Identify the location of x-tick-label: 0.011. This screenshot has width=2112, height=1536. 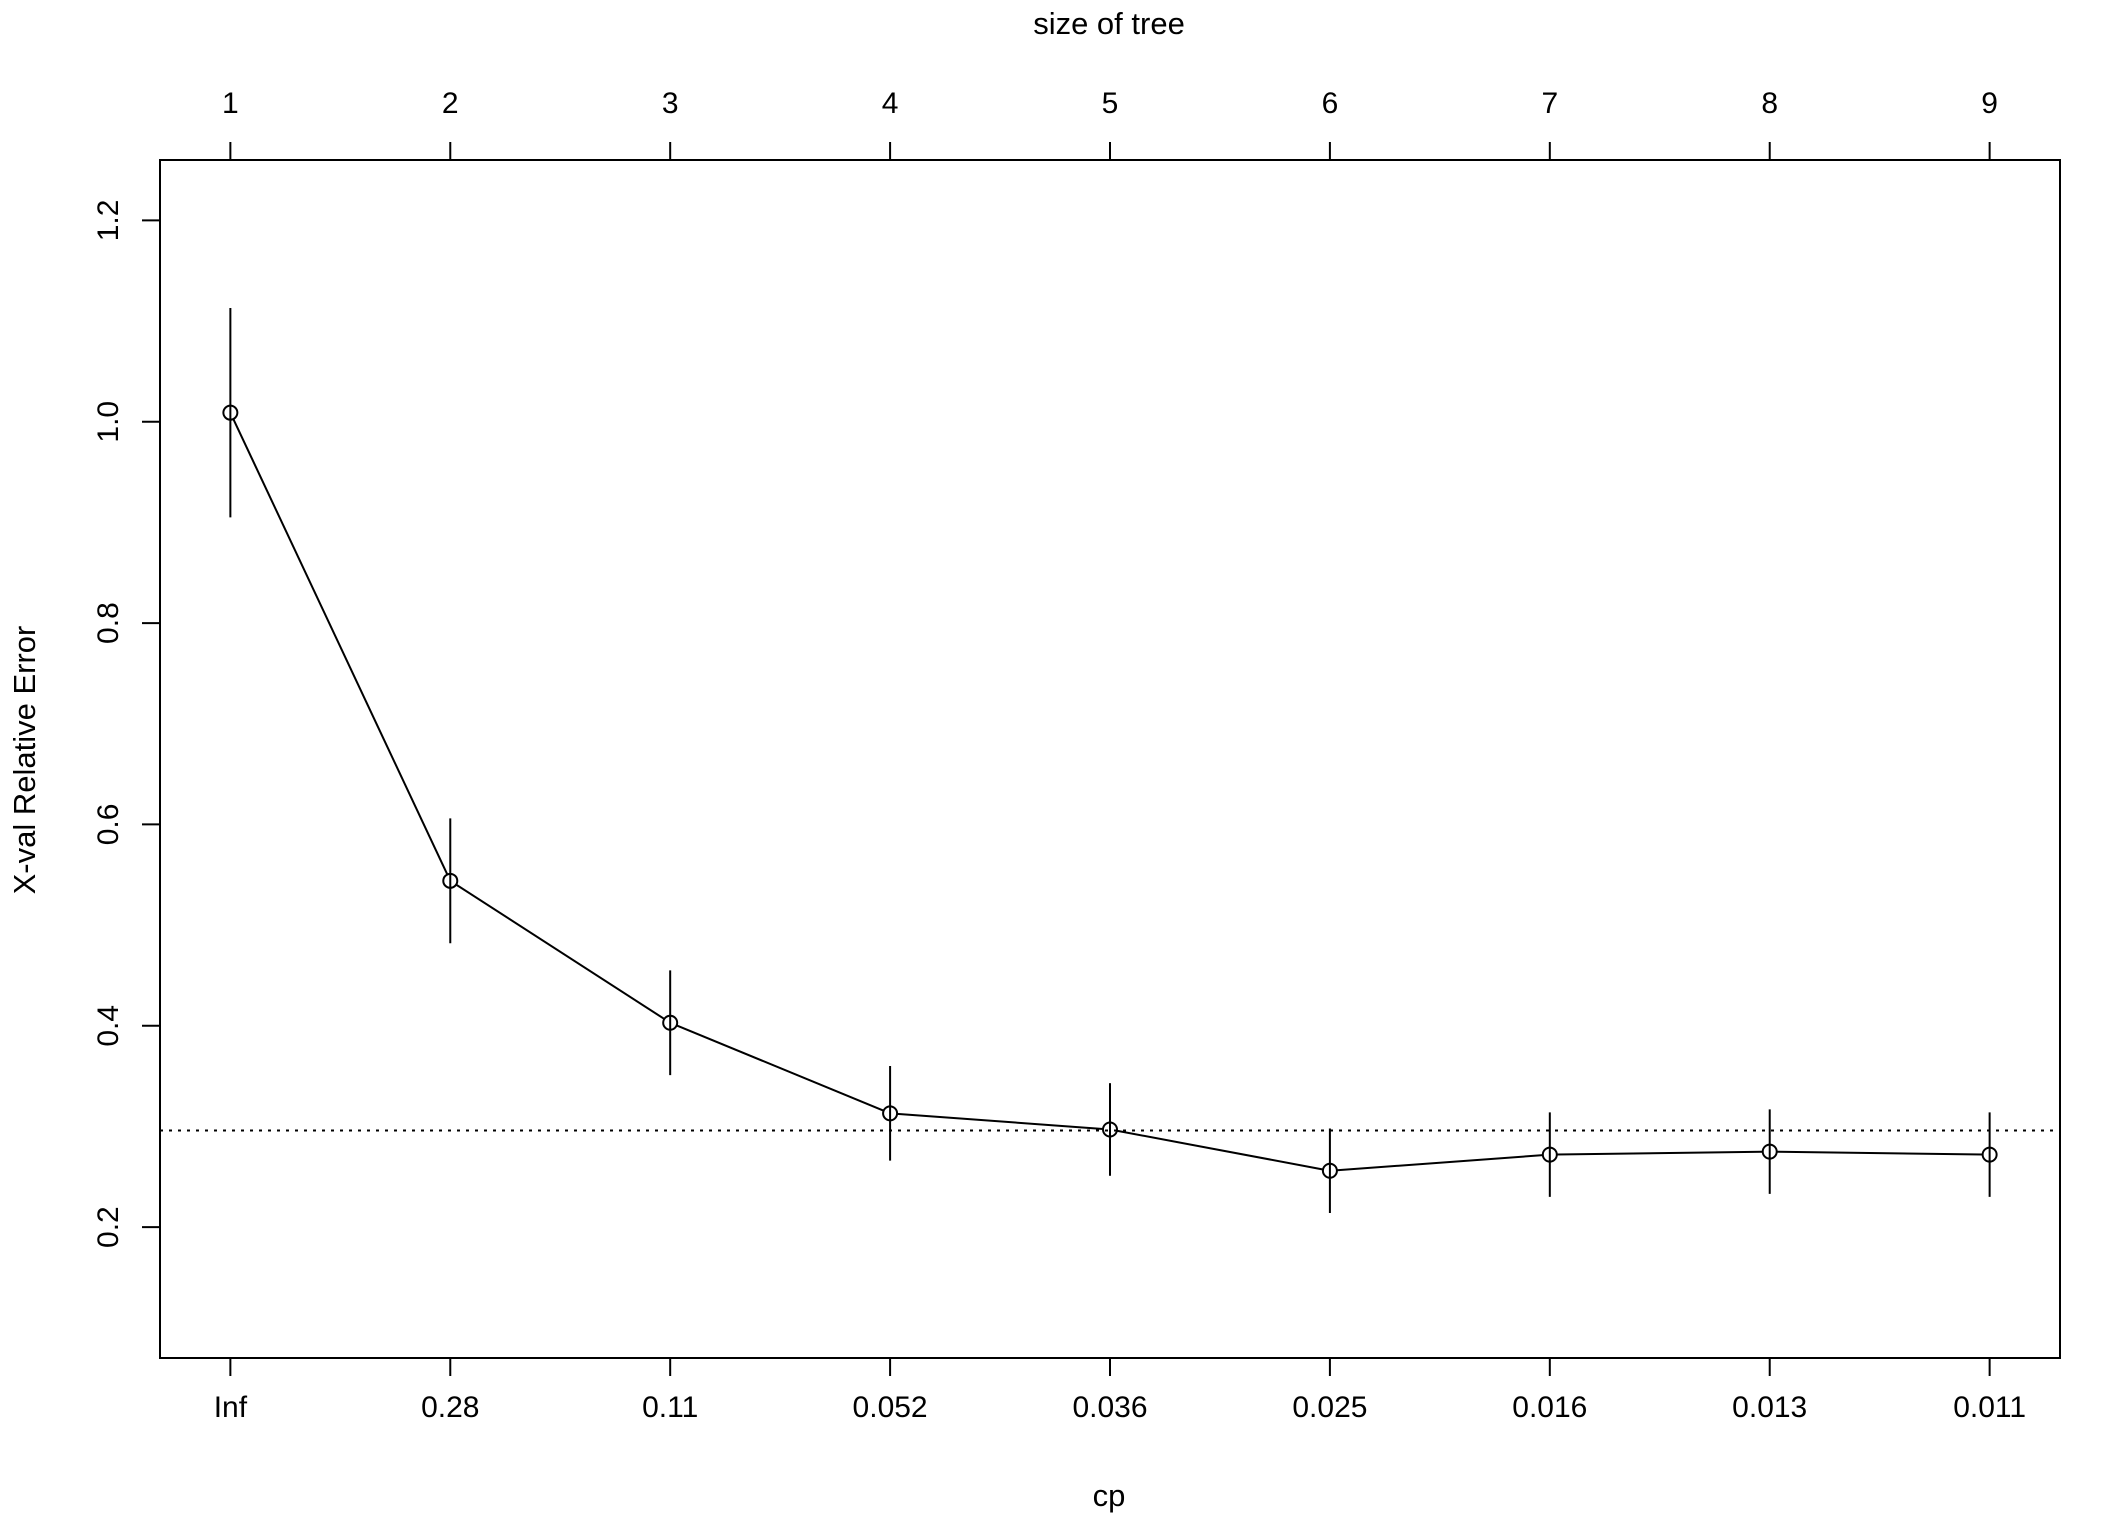
(1989, 1407).